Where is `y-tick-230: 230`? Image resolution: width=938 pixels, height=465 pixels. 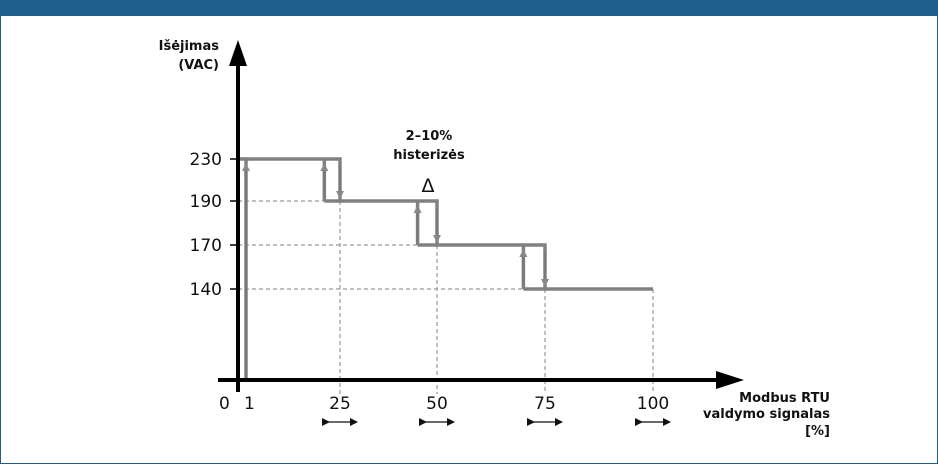 y-tick-230: 230 is located at coordinates (206, 160).